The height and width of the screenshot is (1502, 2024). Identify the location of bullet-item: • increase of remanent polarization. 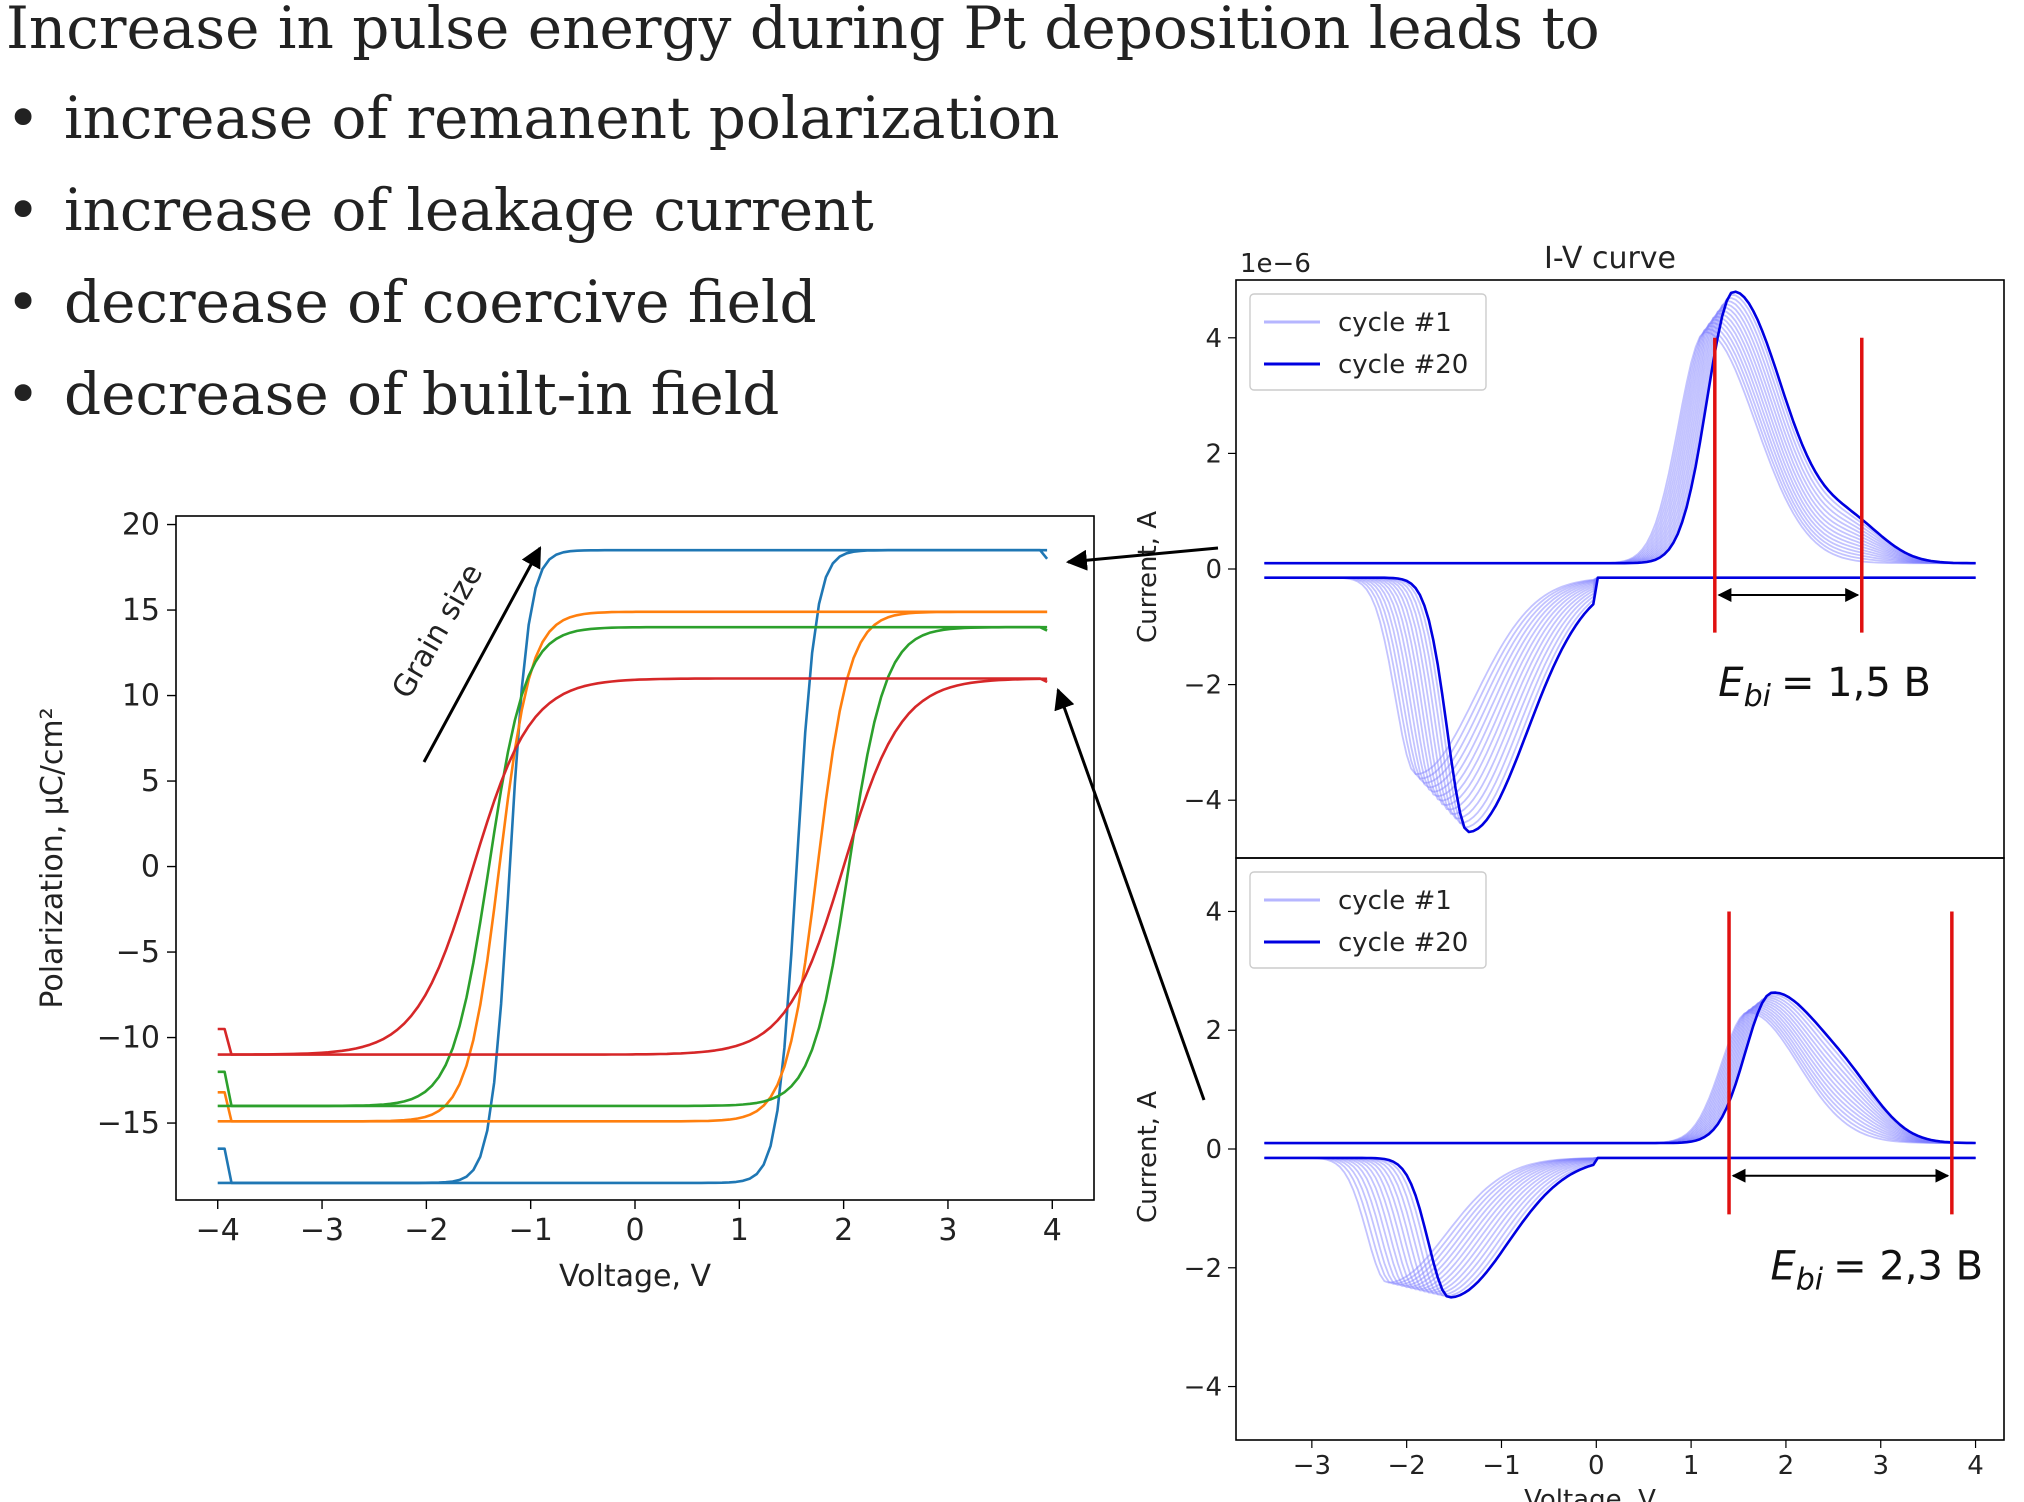
(533, 118).